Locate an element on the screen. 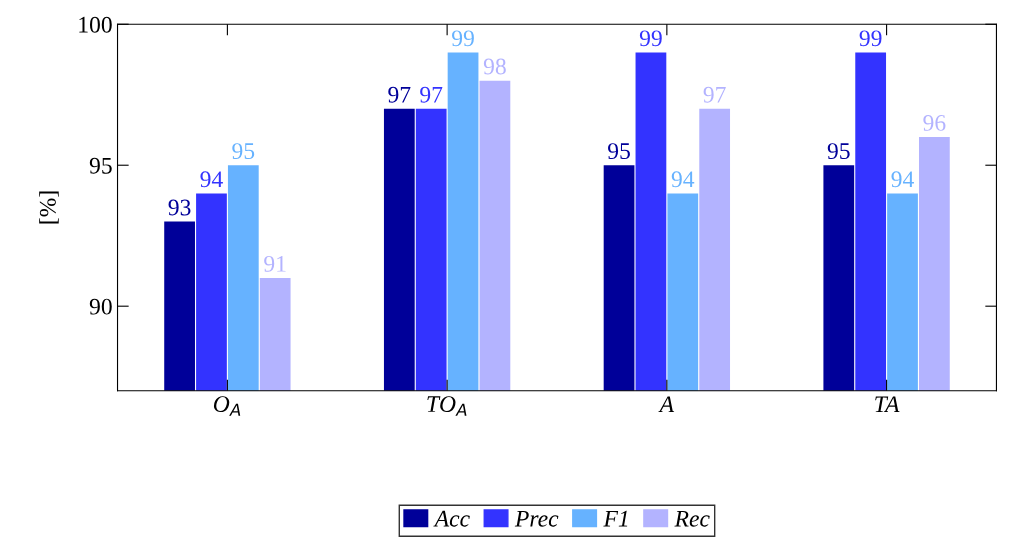  data-label: 91 is located at coordinates (275, 263).